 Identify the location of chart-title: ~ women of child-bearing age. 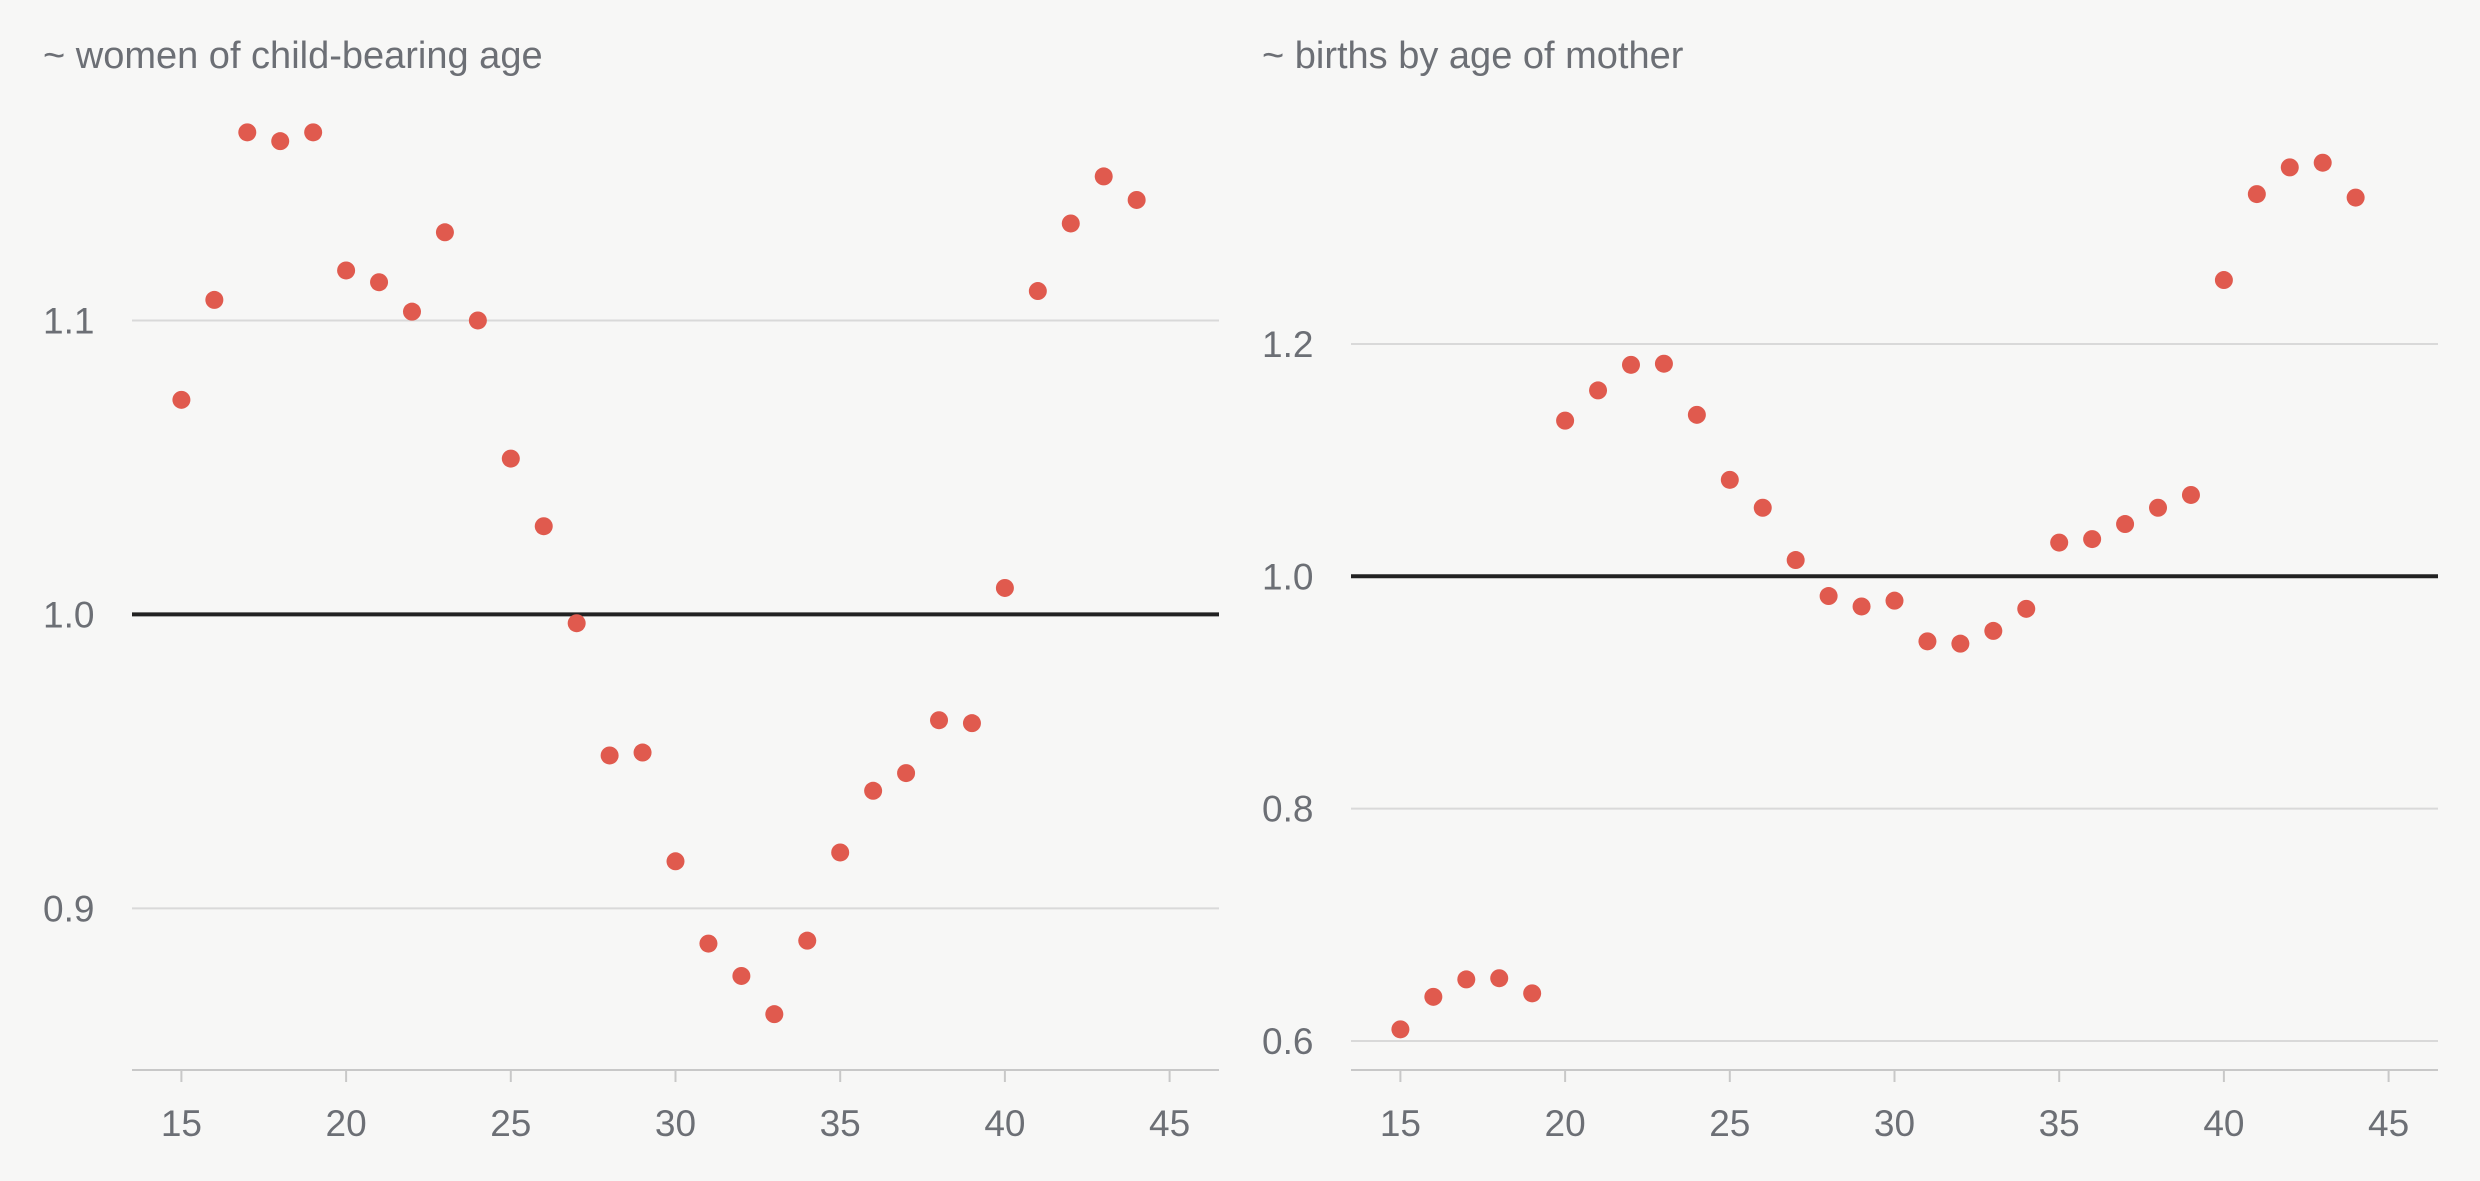
(293, 56).